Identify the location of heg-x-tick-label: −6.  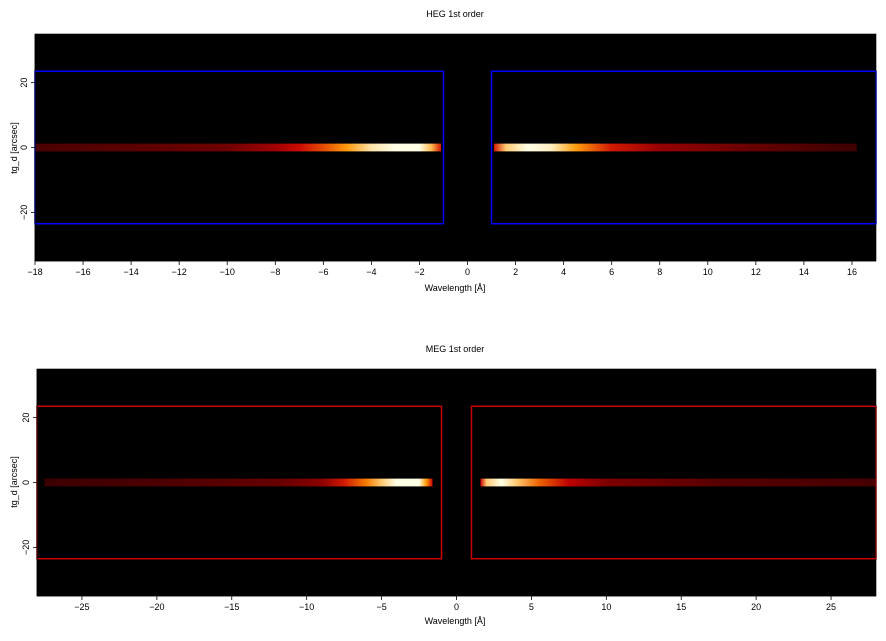
(323, 272).